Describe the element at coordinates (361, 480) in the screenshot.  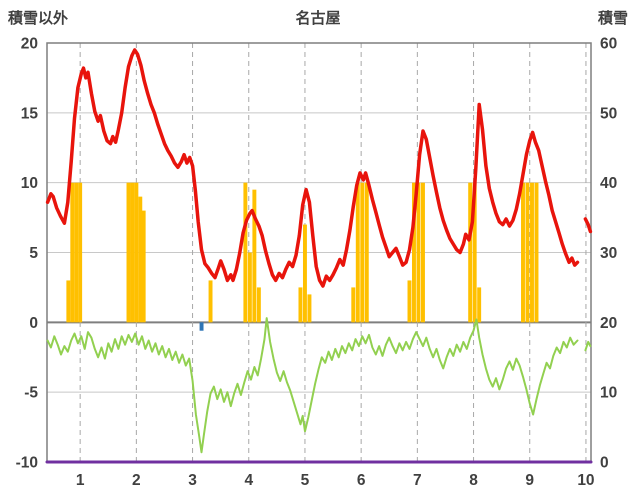
I see `svg-text: 6` at that location.